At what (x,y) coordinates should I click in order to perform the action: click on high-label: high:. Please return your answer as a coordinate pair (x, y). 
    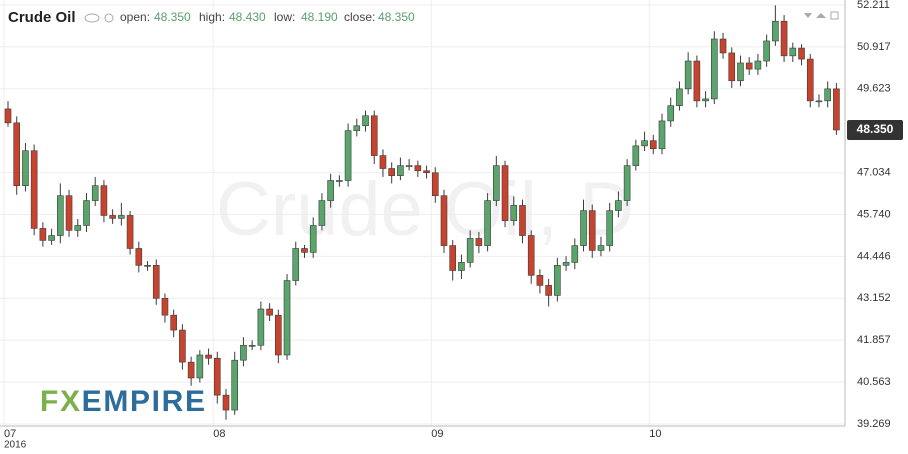
    Looking at the image, I should click on (212, 17).